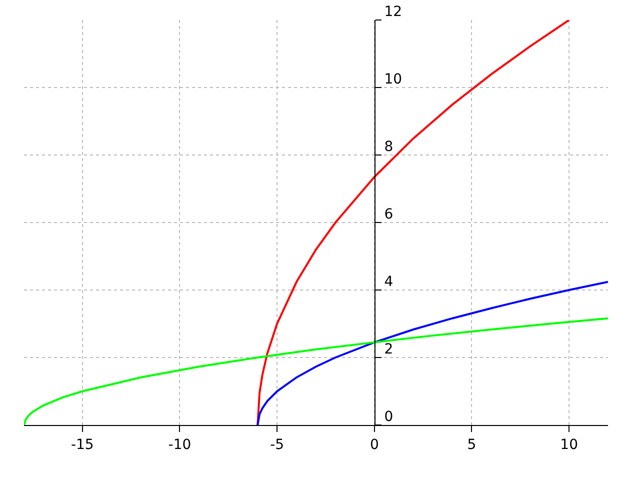 Image resolution: width=640 pixels, height=480 pixels. Describe the element at coordinates (180, 444) in the screenshot. I see `x-tick-label: -10` at that location.